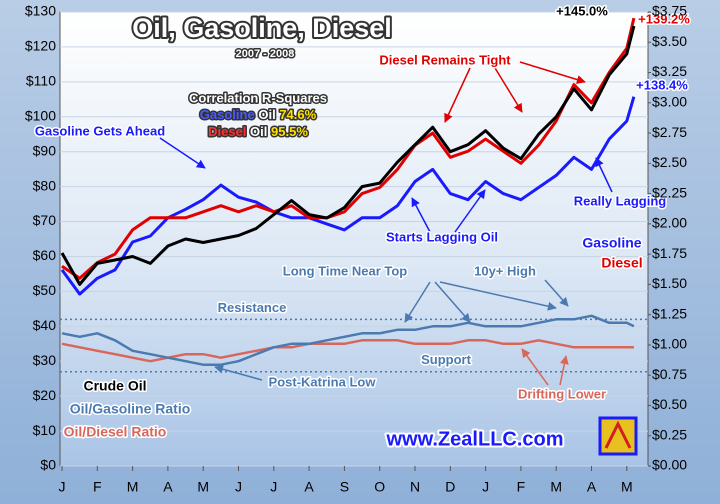 This screenshot has width=720, height=504. I want to click on correlation-row: Diesel Oil 95.5%, so click(258, 131).